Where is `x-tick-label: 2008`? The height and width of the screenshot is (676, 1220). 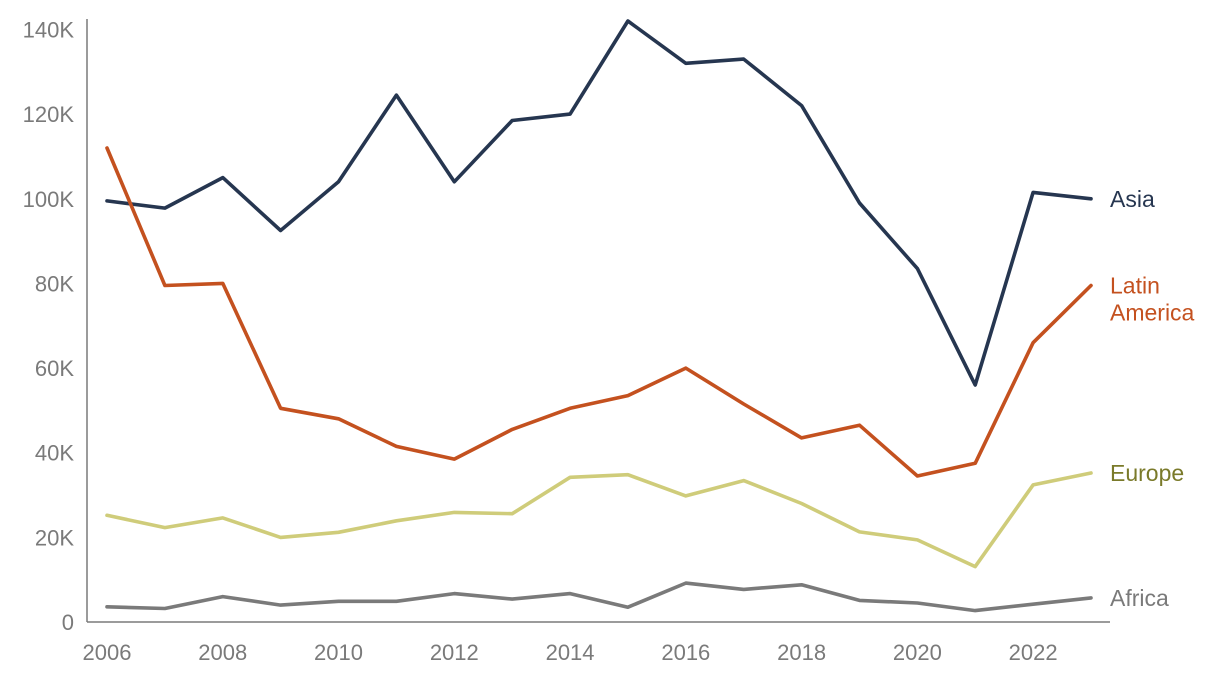
x-tick-label: 2008 is located at coordinates (222, 652).